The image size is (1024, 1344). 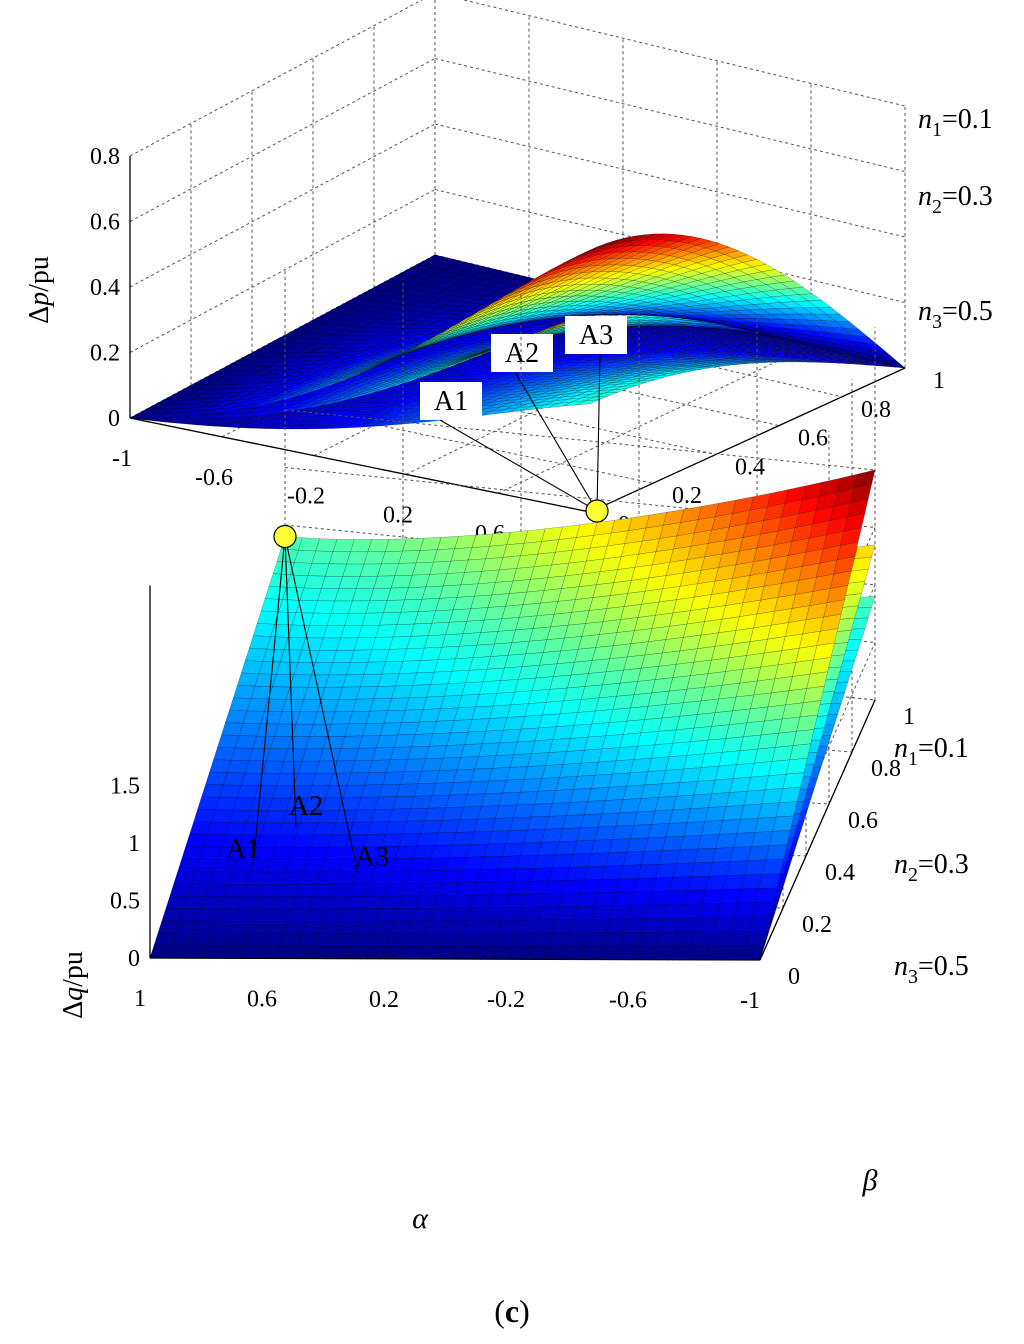 I want to click on y-tick-label: 0.4, so click(x=750, y=467).